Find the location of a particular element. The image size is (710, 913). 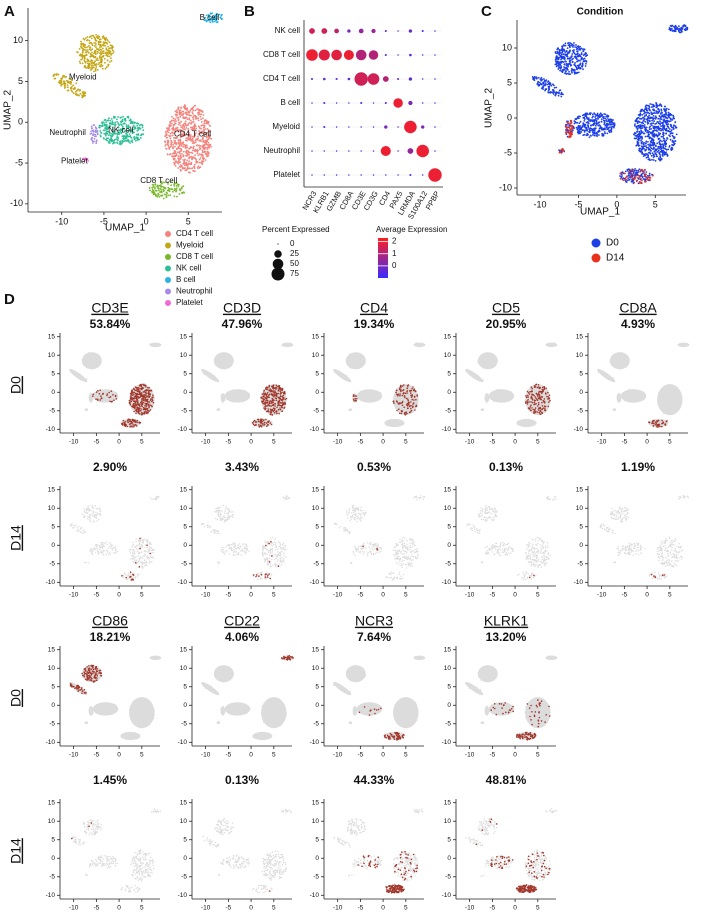

legend-swatch is located at coordinates (168, 234).